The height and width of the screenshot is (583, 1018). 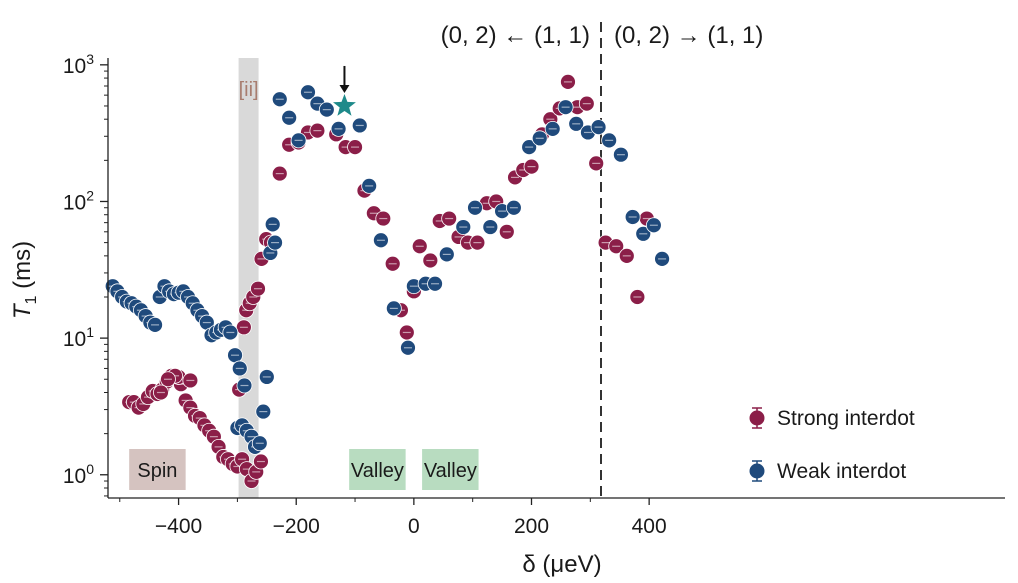 I want to click on legend-item-0: Strong interdot, so click(x=832, y=418).